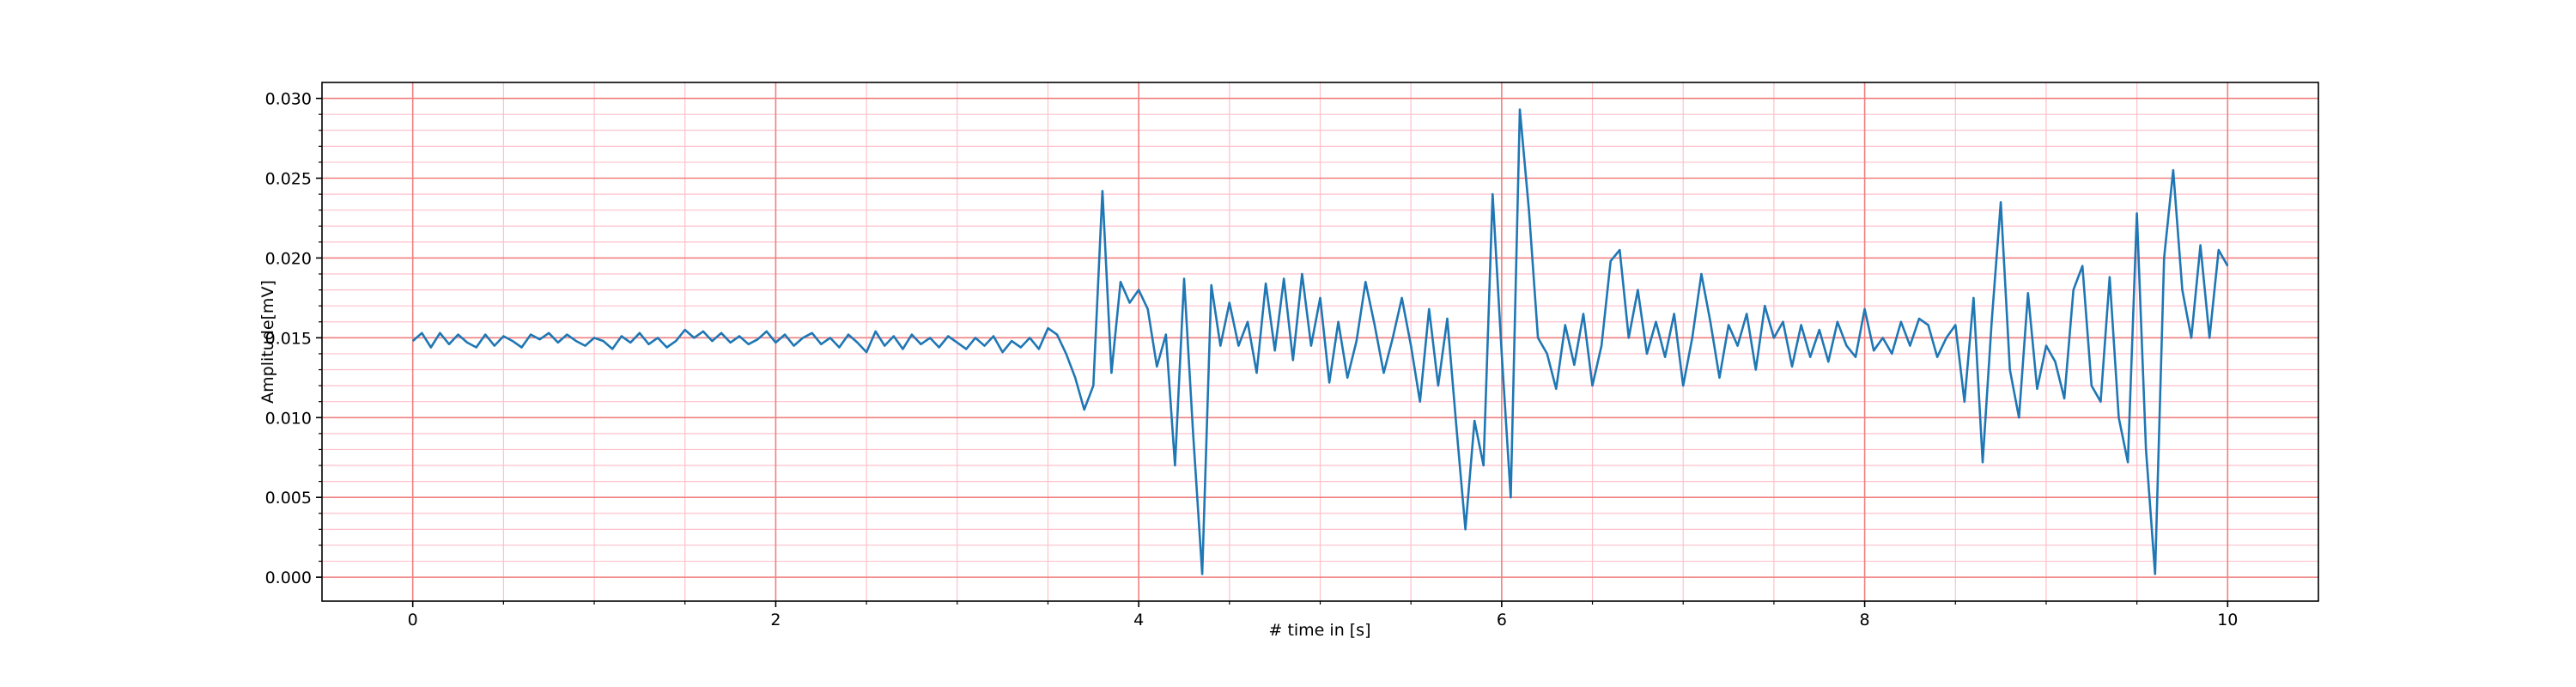 The width and height of the screenshot is (2576, 687). Describe the element at coordinates (289, 498) in the screenshot. I see `y-tick-label: 0.005` at that location.